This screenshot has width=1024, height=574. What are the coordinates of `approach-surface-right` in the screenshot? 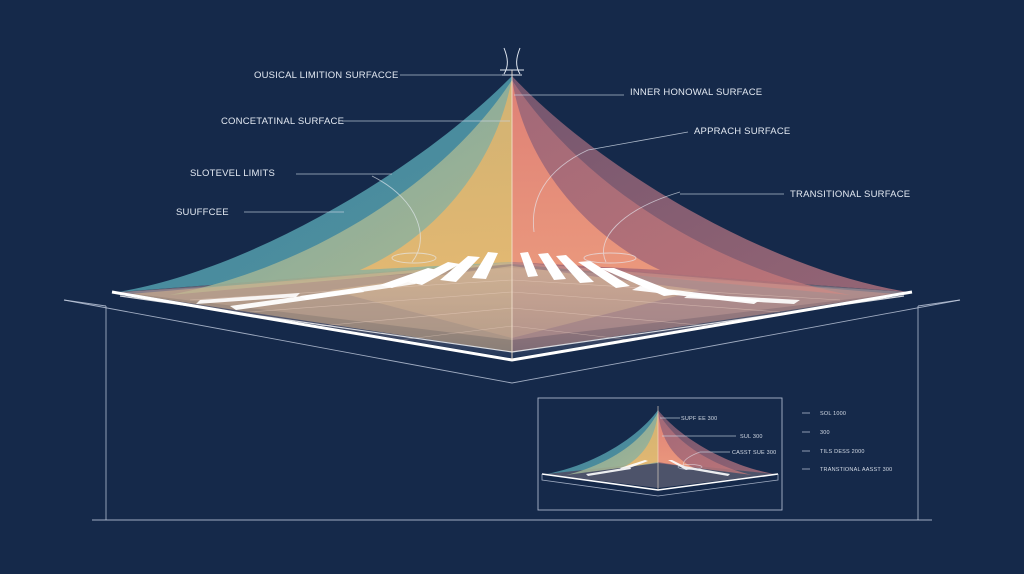 It's located at (586, 174).